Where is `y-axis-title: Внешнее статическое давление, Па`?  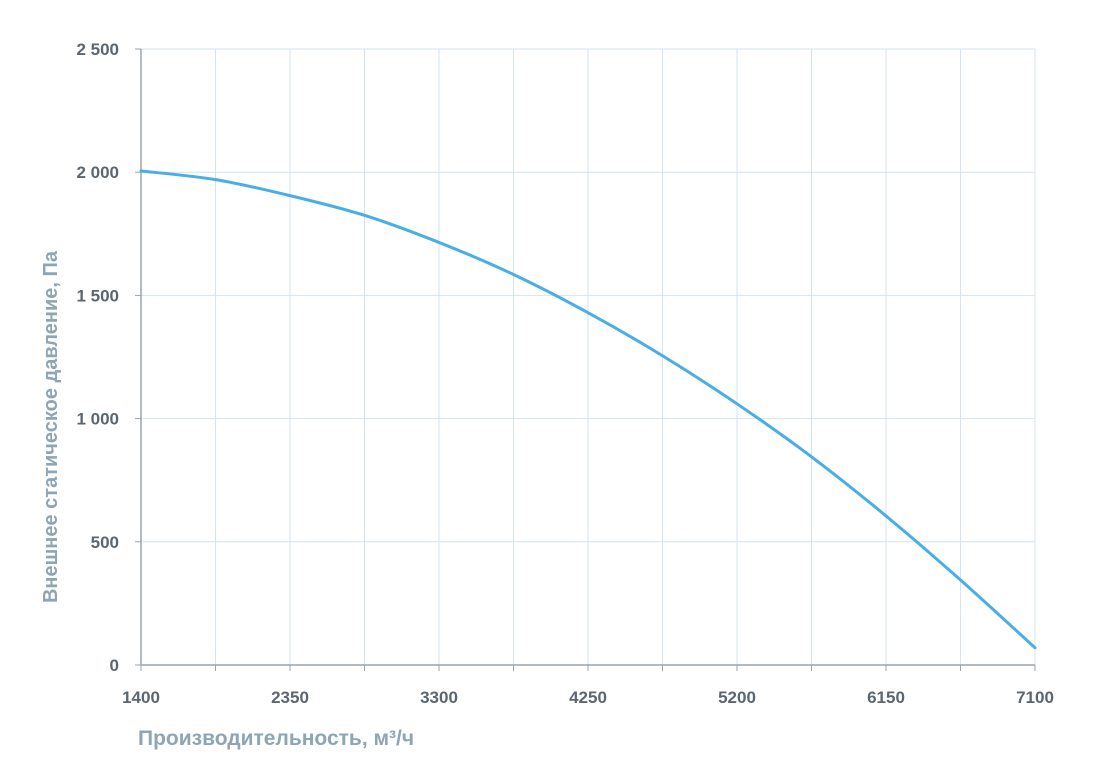
y-axis-title: Внешнее статическое давление, Па is located at coordinates (51, 426).